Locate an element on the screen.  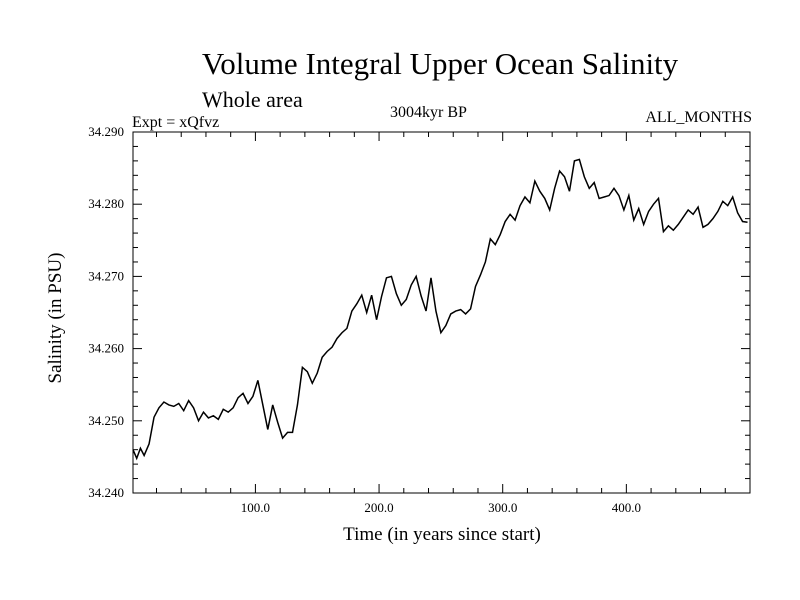
chart-subtitle: Whole area is located at coordinates (252, 99).